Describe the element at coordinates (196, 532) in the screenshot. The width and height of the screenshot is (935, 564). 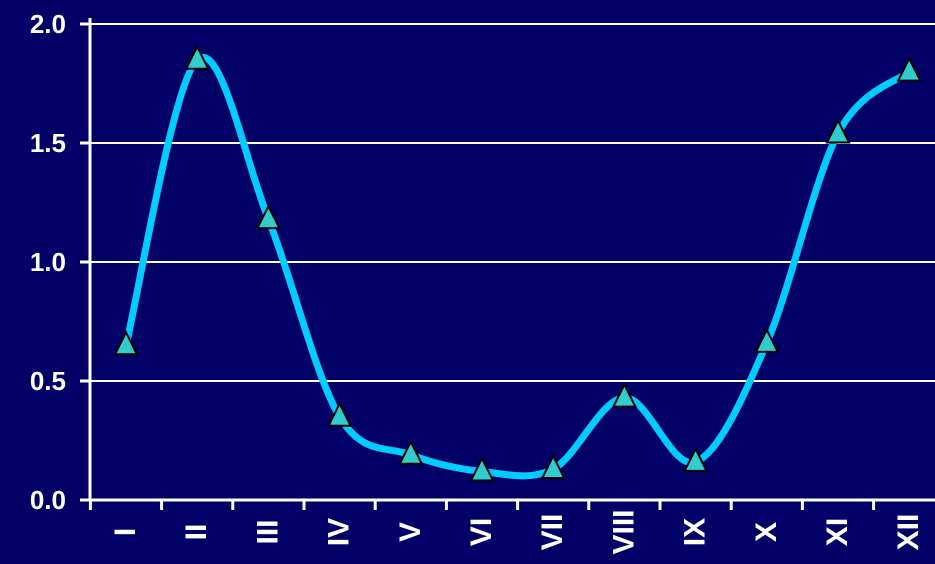
I see `x-tick-label: II` at that location.